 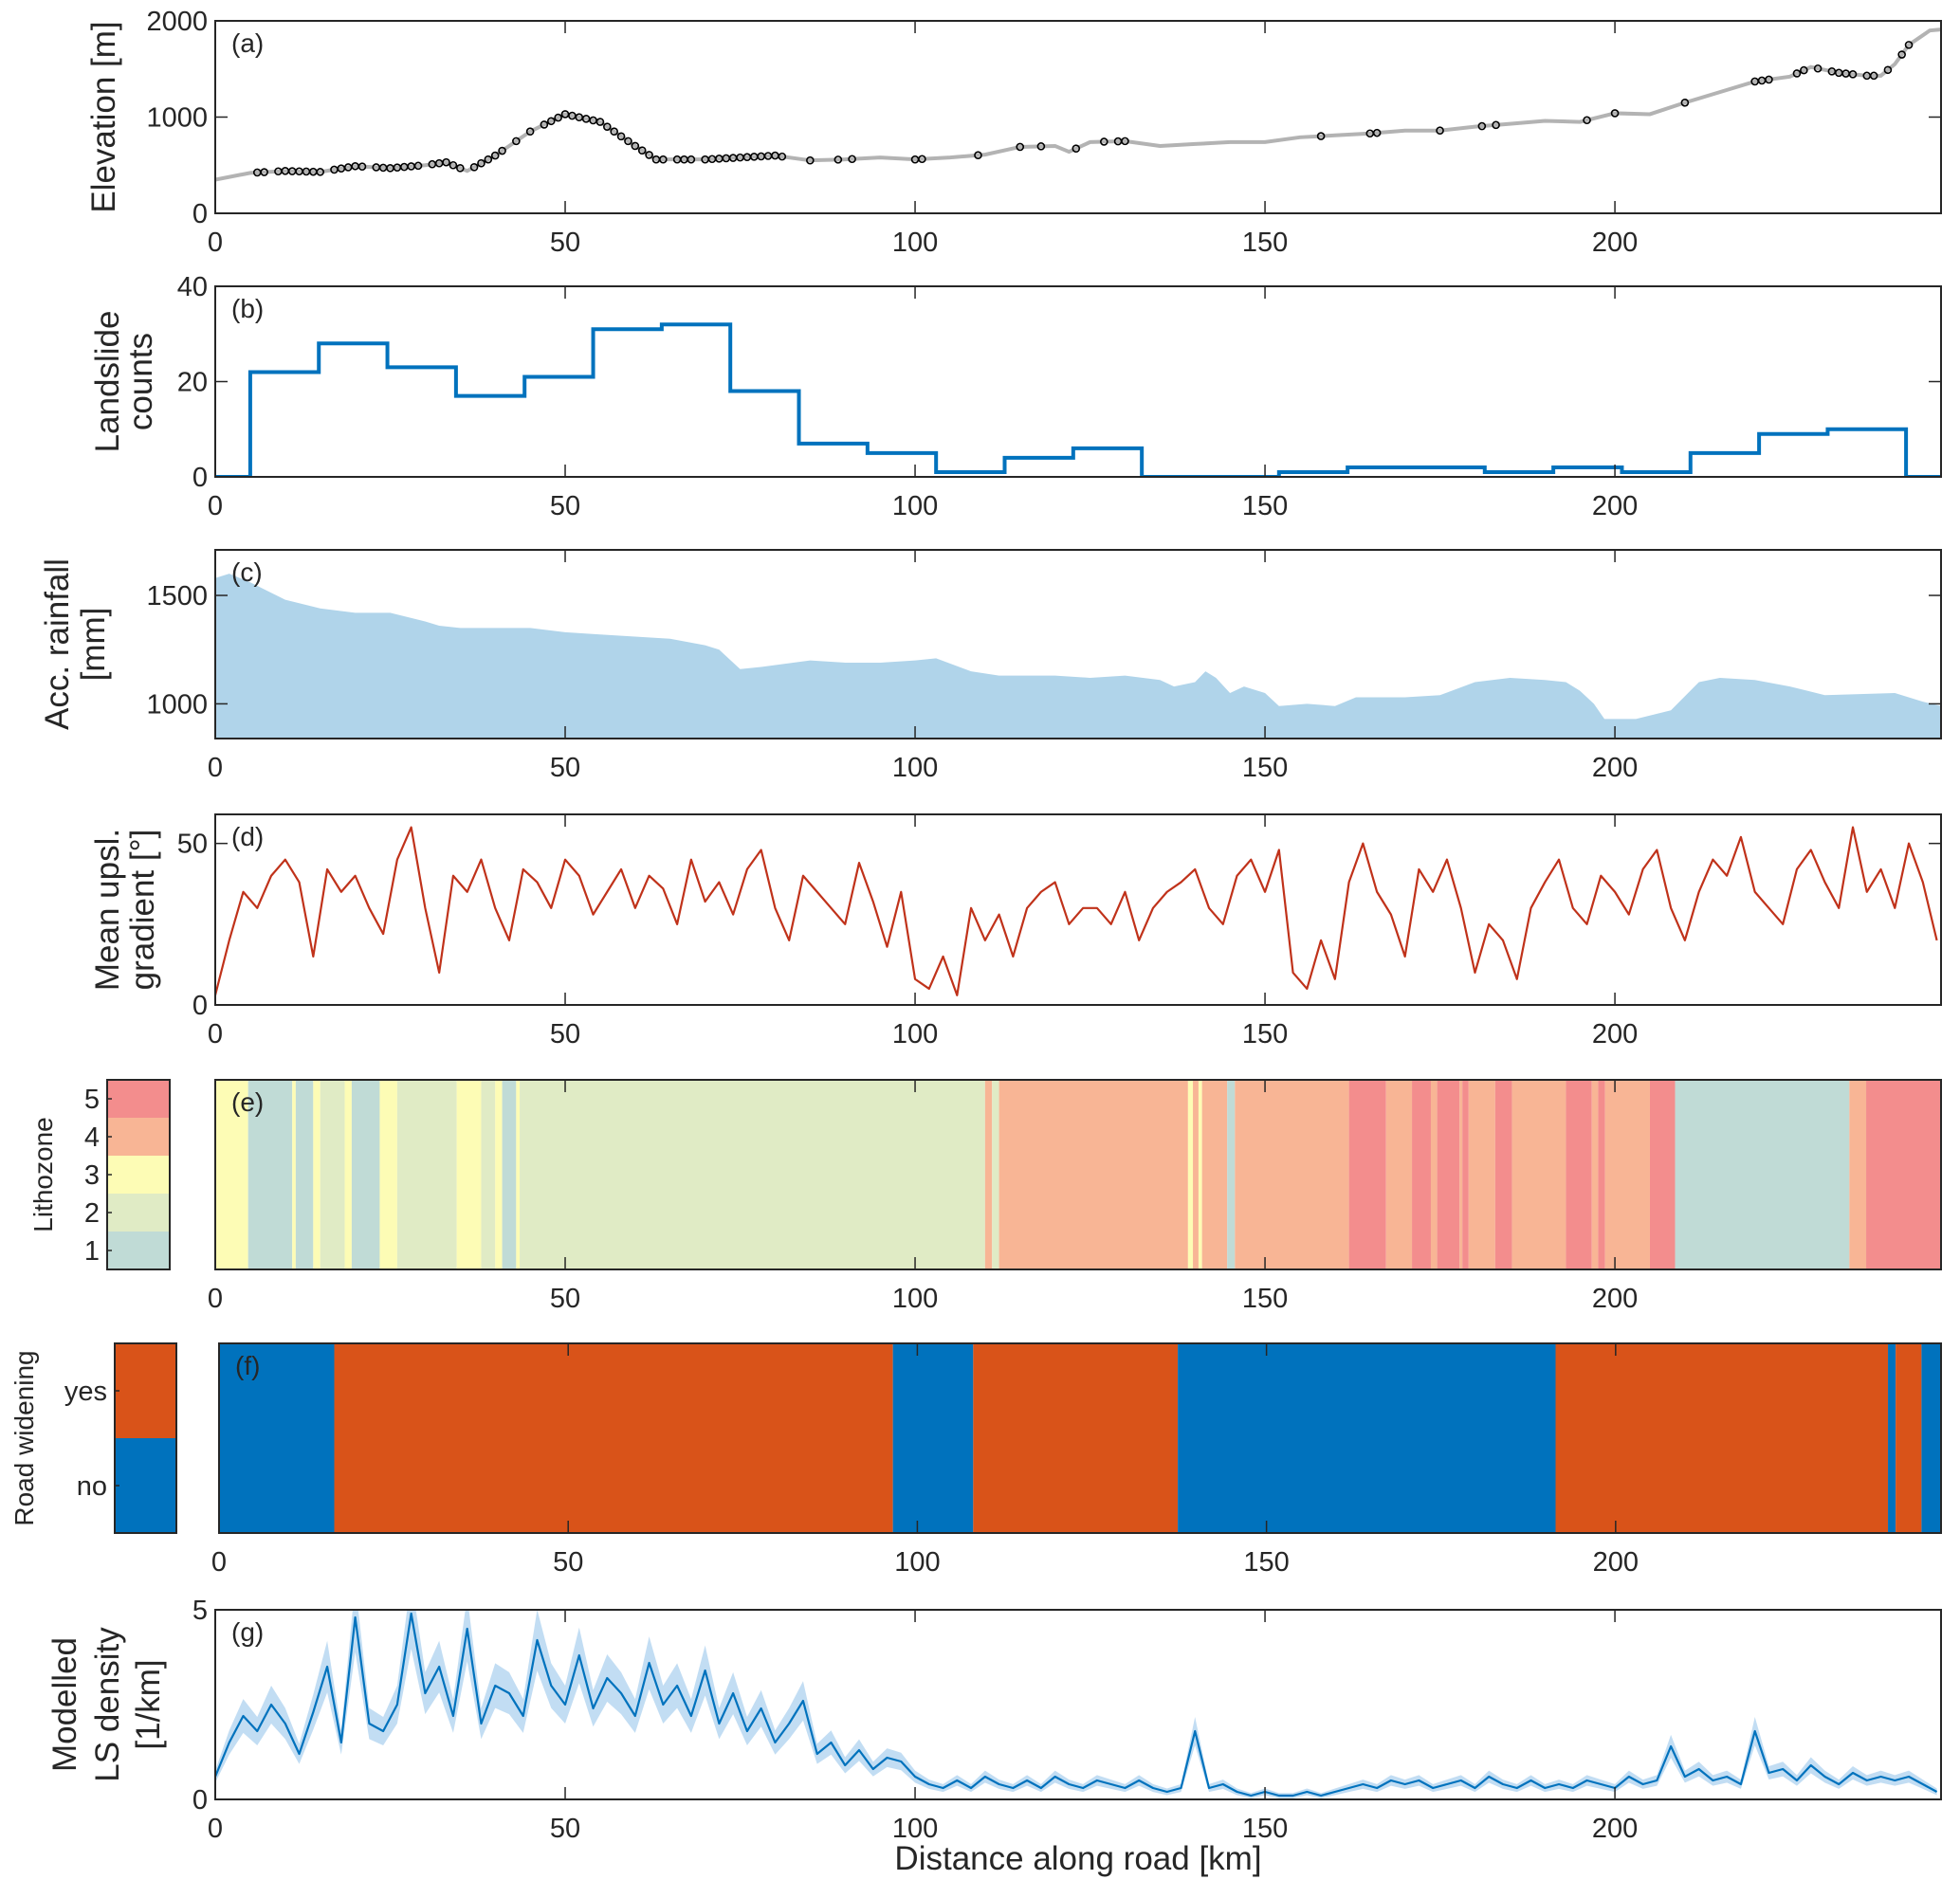 What do you see at coordinates (1078, 104) in the screenshot?
I see `elevation-line` at bounding box center [1078, 104].